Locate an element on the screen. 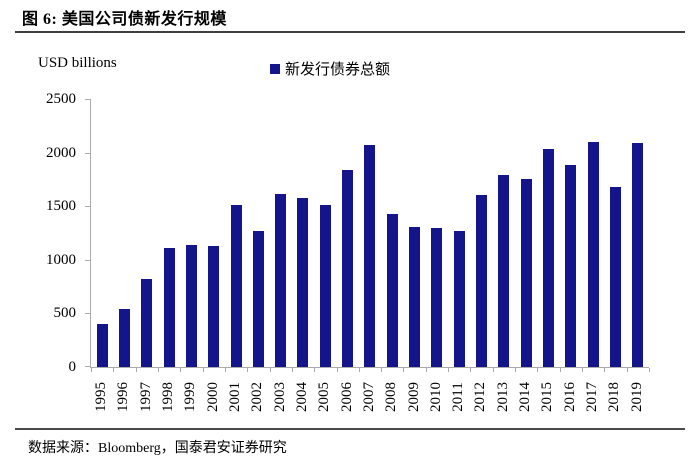 The width and height of the screenshot is (700, 468). bar-1997 is located at coordinates (147, 323).